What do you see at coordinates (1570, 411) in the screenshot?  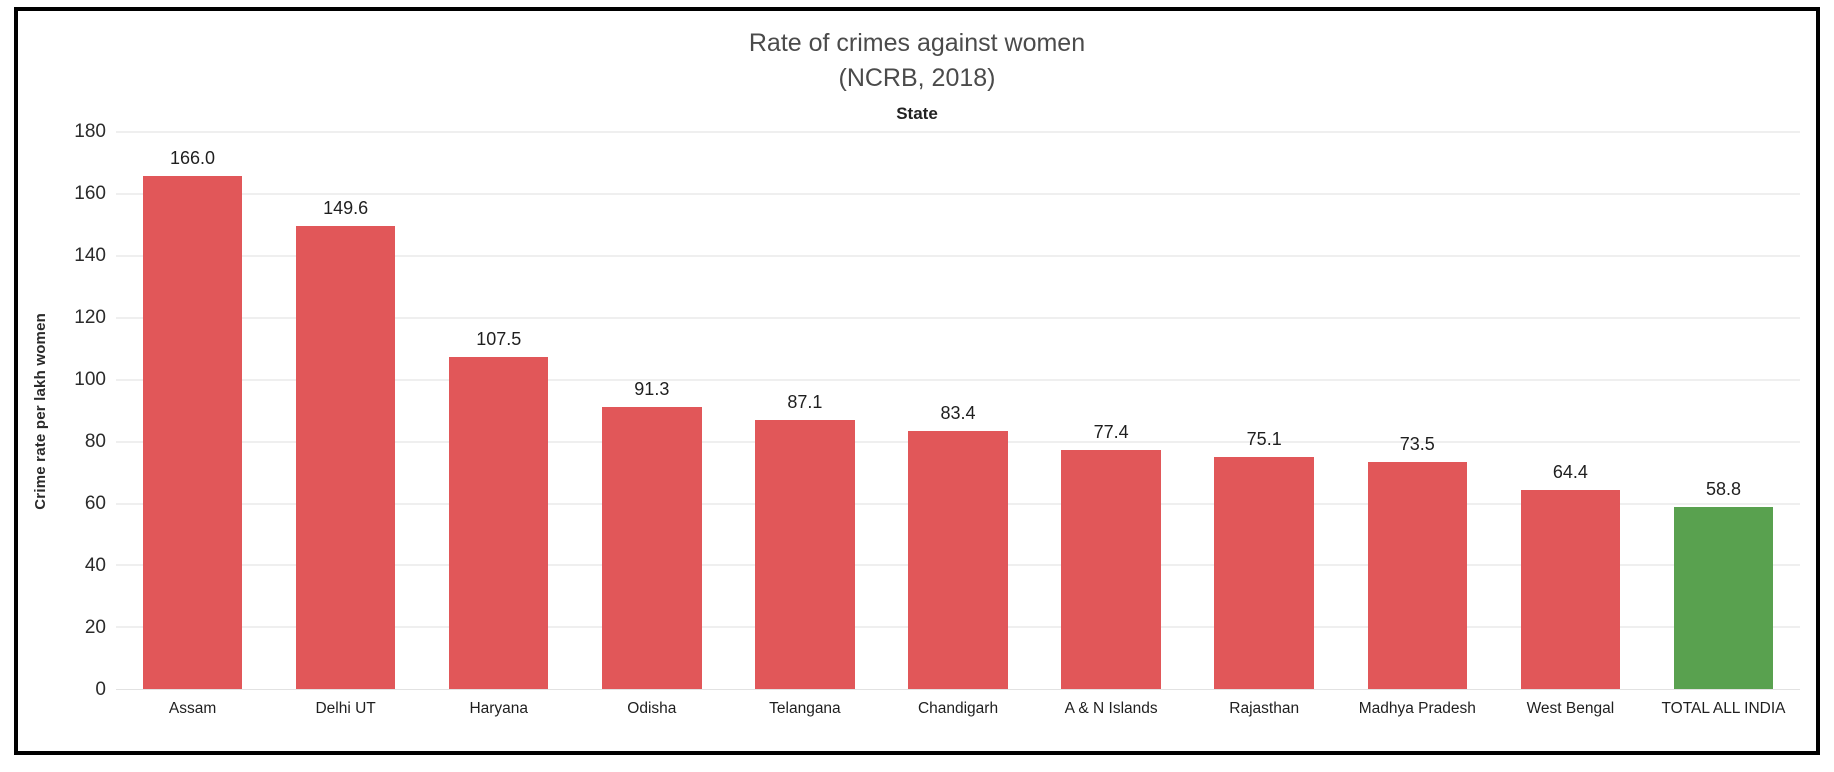 I see `bar-slot-west-bengal: 64.4` at bounding box center [1570, 411].